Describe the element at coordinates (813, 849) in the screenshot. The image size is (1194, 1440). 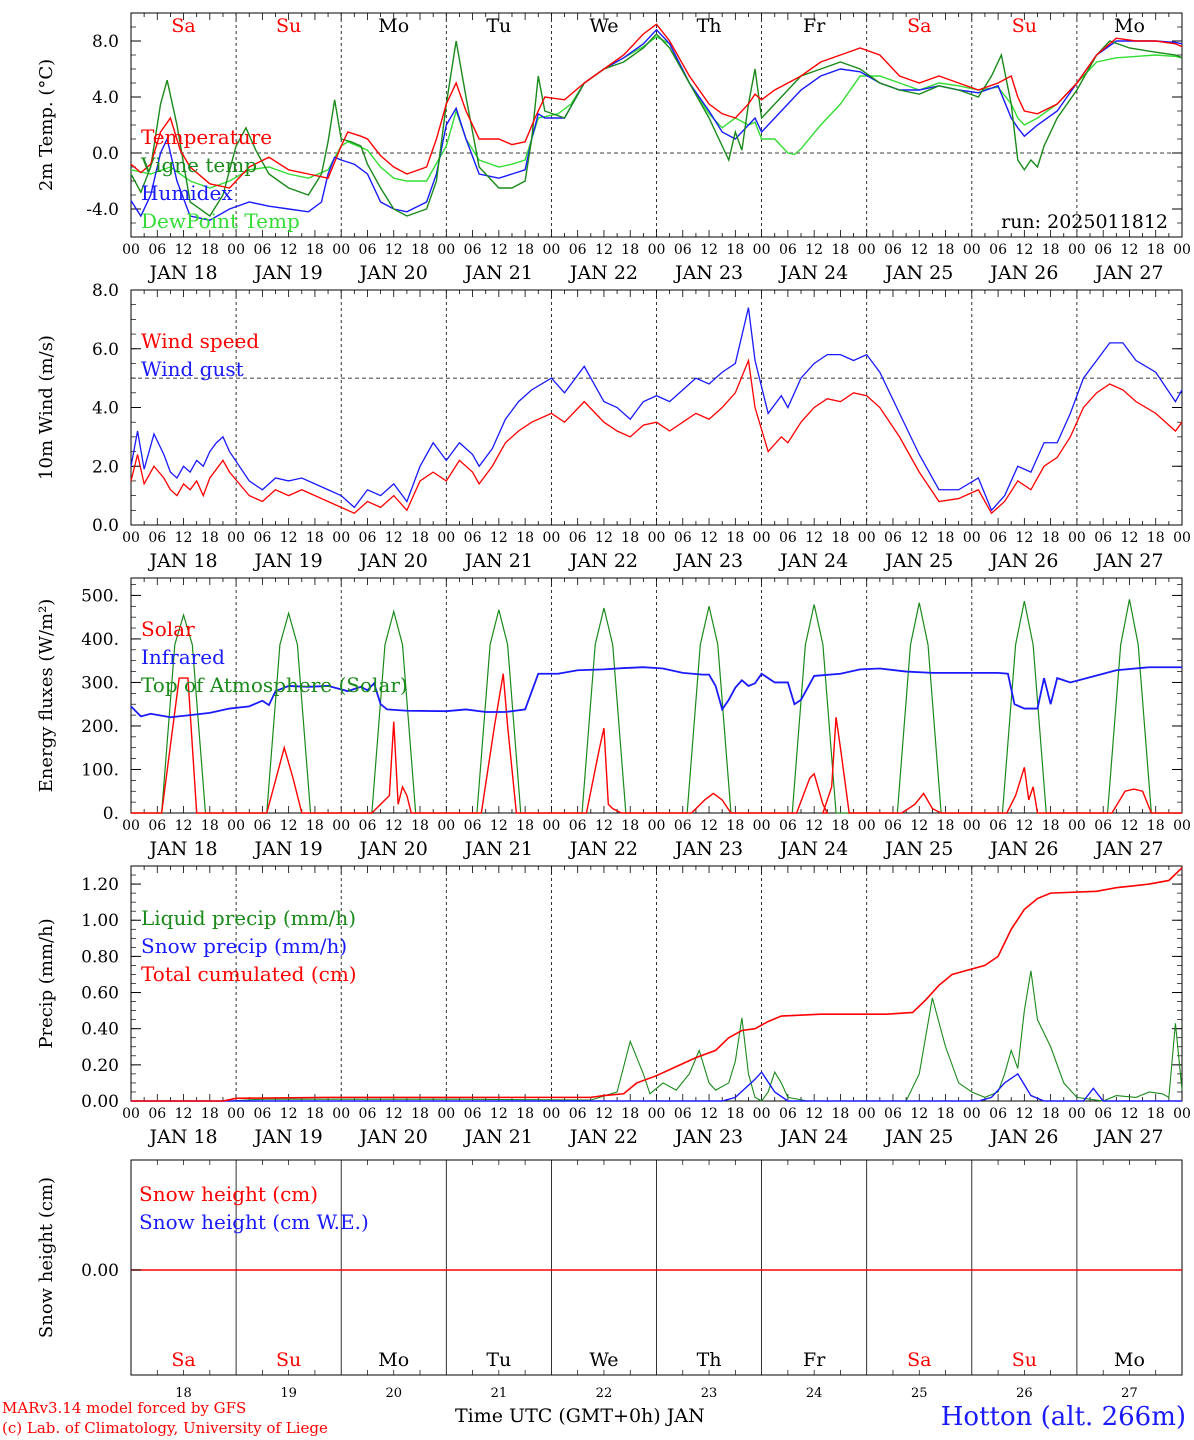
I see `energy-date-label: JAN 24` at that location.